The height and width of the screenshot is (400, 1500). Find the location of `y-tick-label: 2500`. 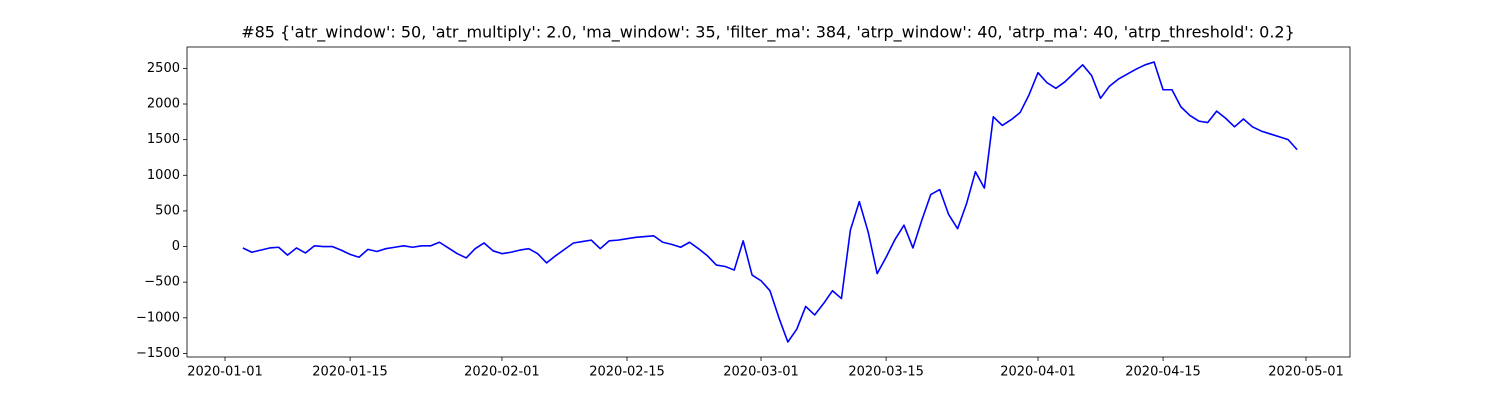

y-tick-label: 2500 is located at coordinates (163, 68).